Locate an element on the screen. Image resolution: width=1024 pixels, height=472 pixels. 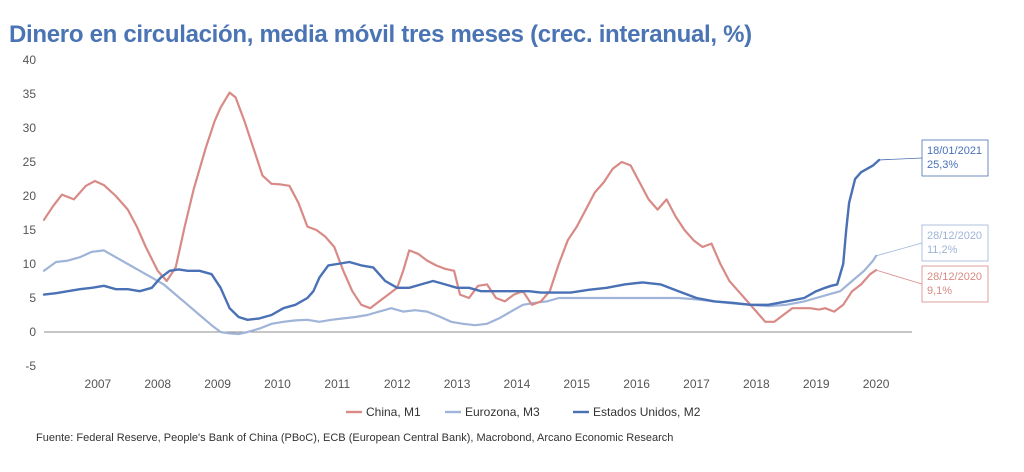
y-tick-label: 25 is located at coordinates (30, 162).